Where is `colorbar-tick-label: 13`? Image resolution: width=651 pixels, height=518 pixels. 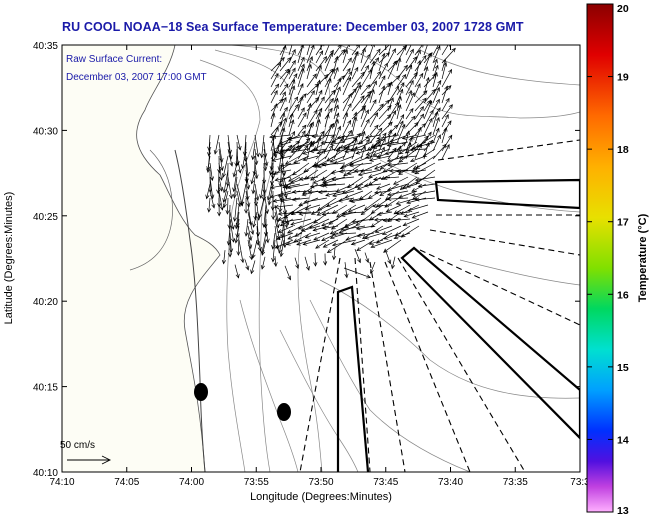 colorbar-tick-label: 13 is located at coordinates (623, 511).